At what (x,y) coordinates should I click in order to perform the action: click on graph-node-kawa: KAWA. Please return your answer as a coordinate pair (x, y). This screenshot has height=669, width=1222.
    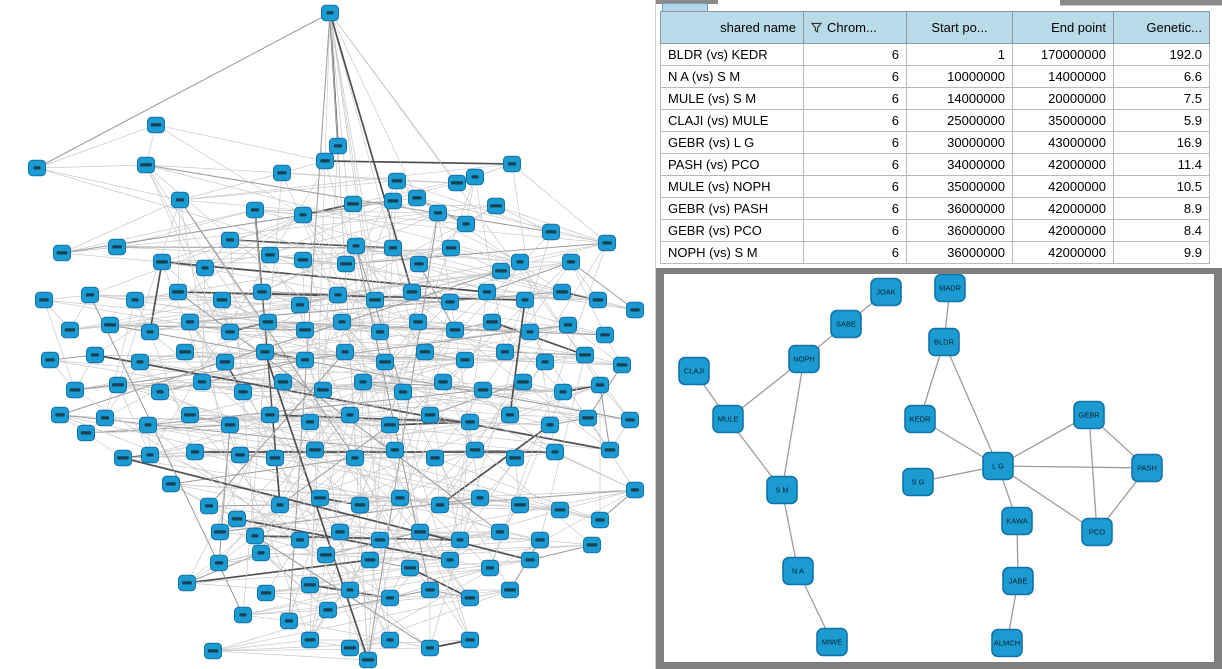
    Looking at the image, I should click on (1017, 521).